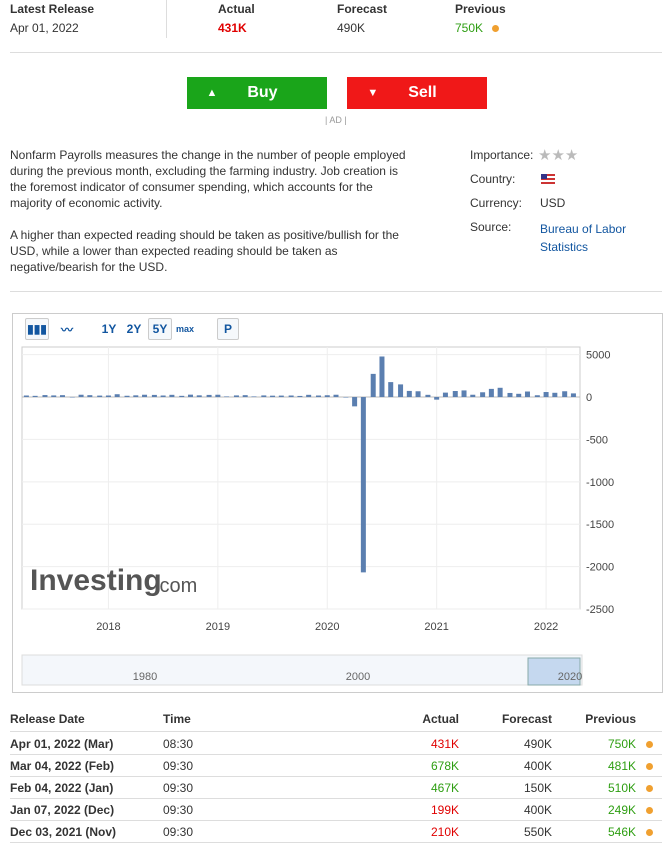 This screenshot has width=670, height=843. Describe the element at coordinates (417, 93) in the screenshot. I see `sell-button: ▼ Sell` at that location.